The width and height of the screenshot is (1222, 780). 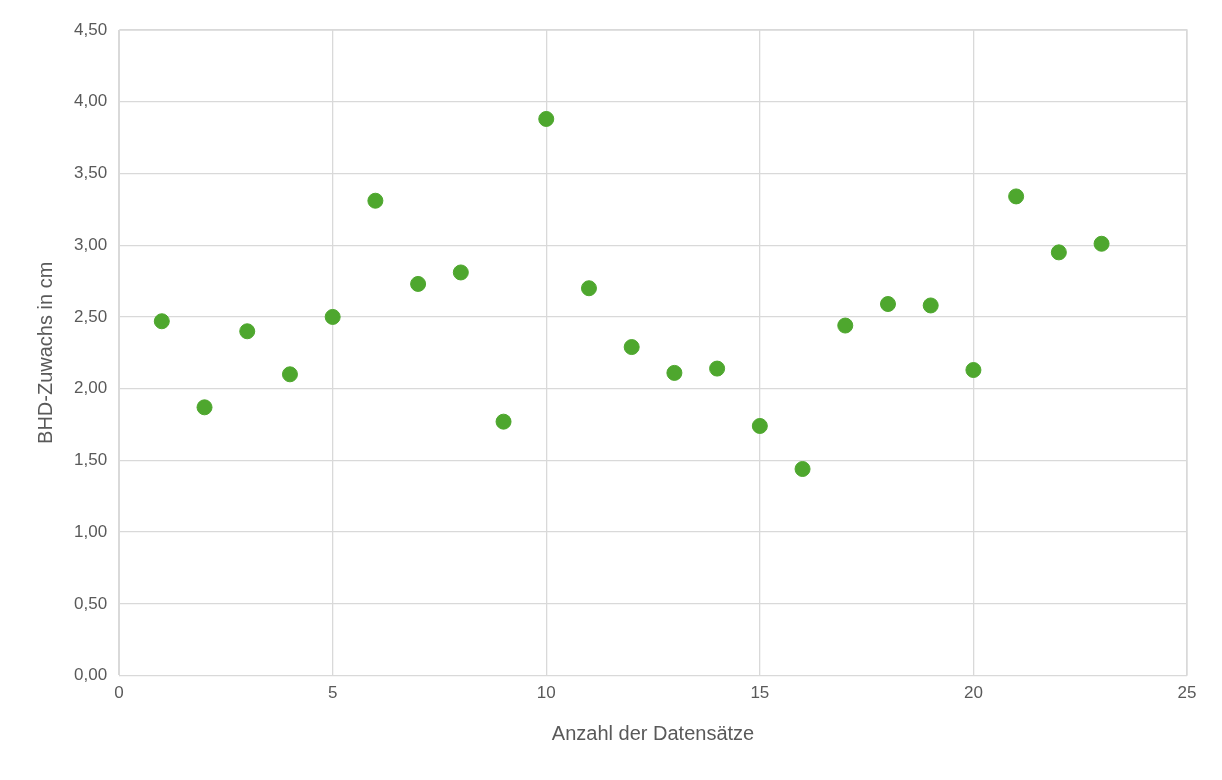 What do you see at coordinates (90, 388) in the screenshot?
I see `y-tick-label: 2,00` at bounding box center [90, 388].